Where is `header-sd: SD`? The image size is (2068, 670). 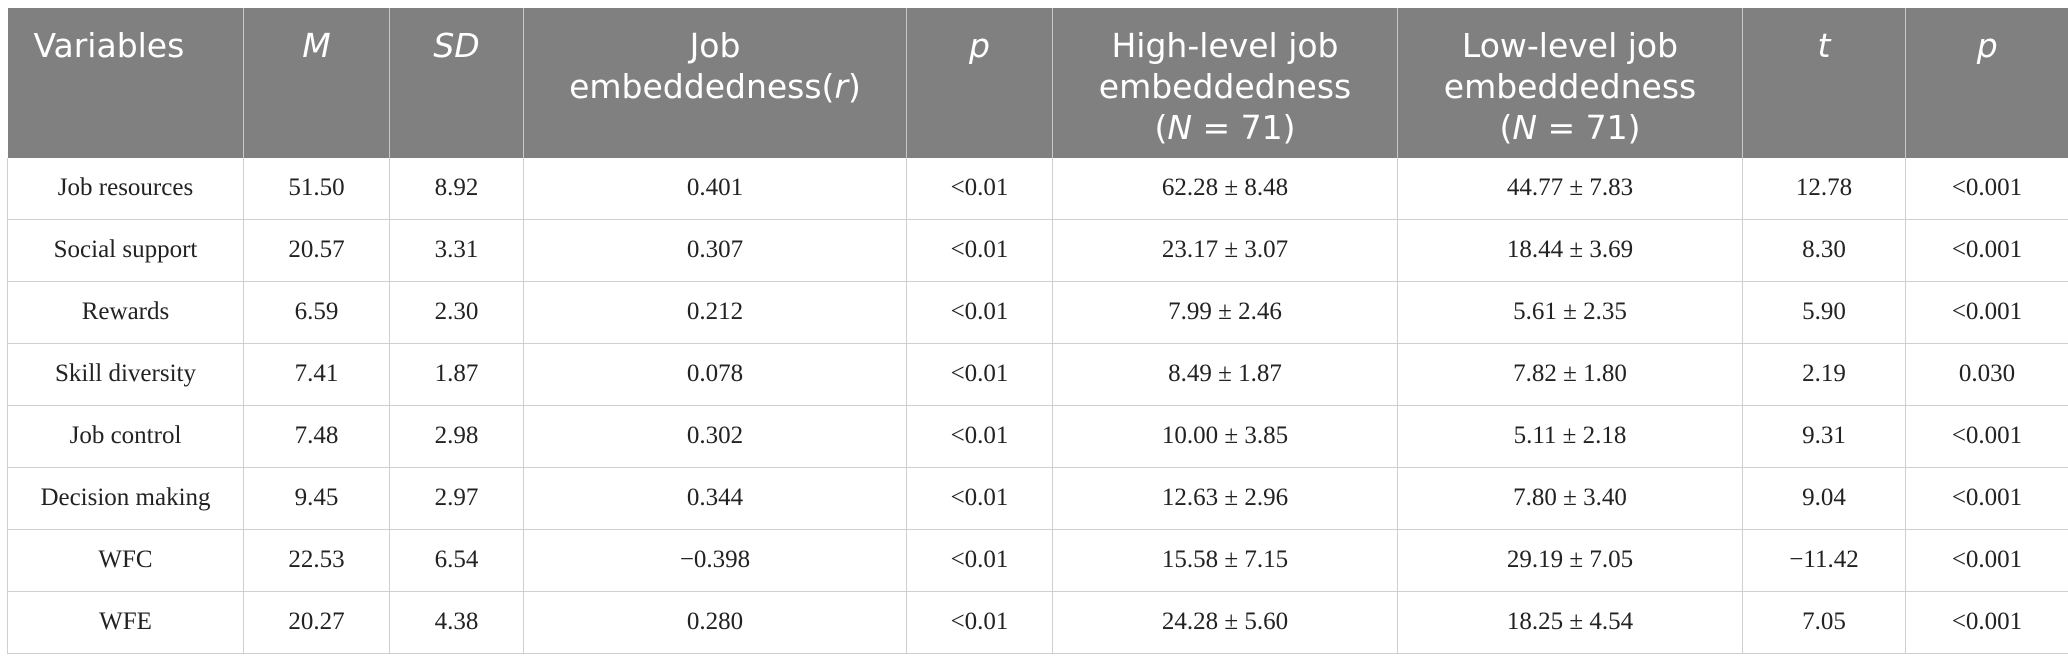 header-sd: SD is located at coordinates (456, 83).